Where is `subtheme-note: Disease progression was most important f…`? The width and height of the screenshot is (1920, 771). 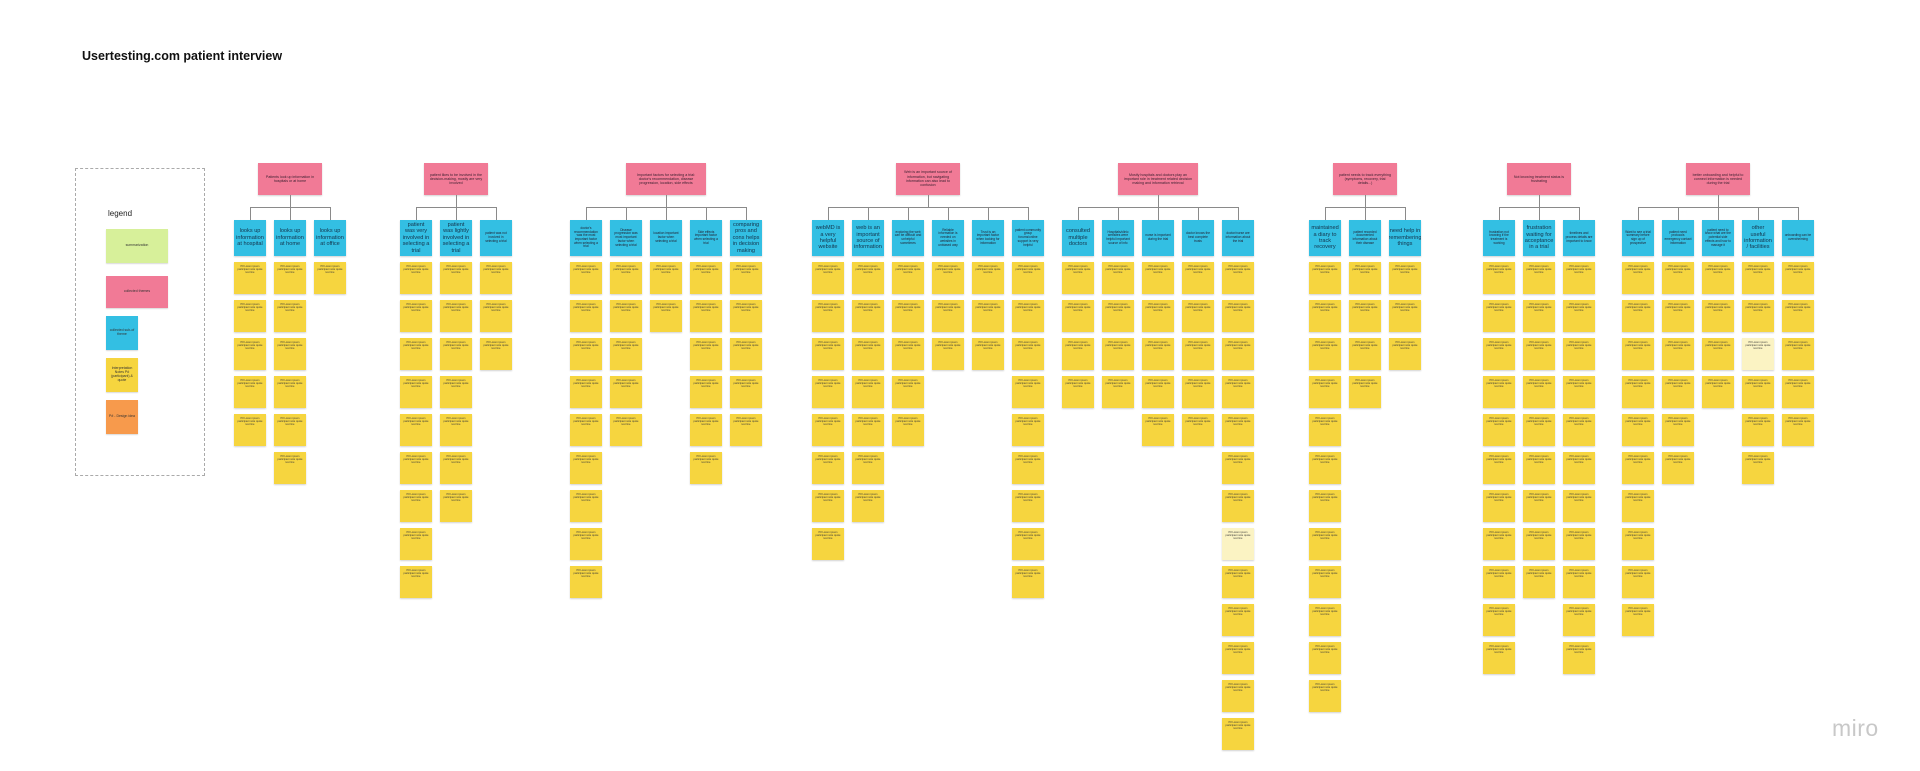
subtheme-note: Disease progression was most important f… is located at coordinates (626, 238).